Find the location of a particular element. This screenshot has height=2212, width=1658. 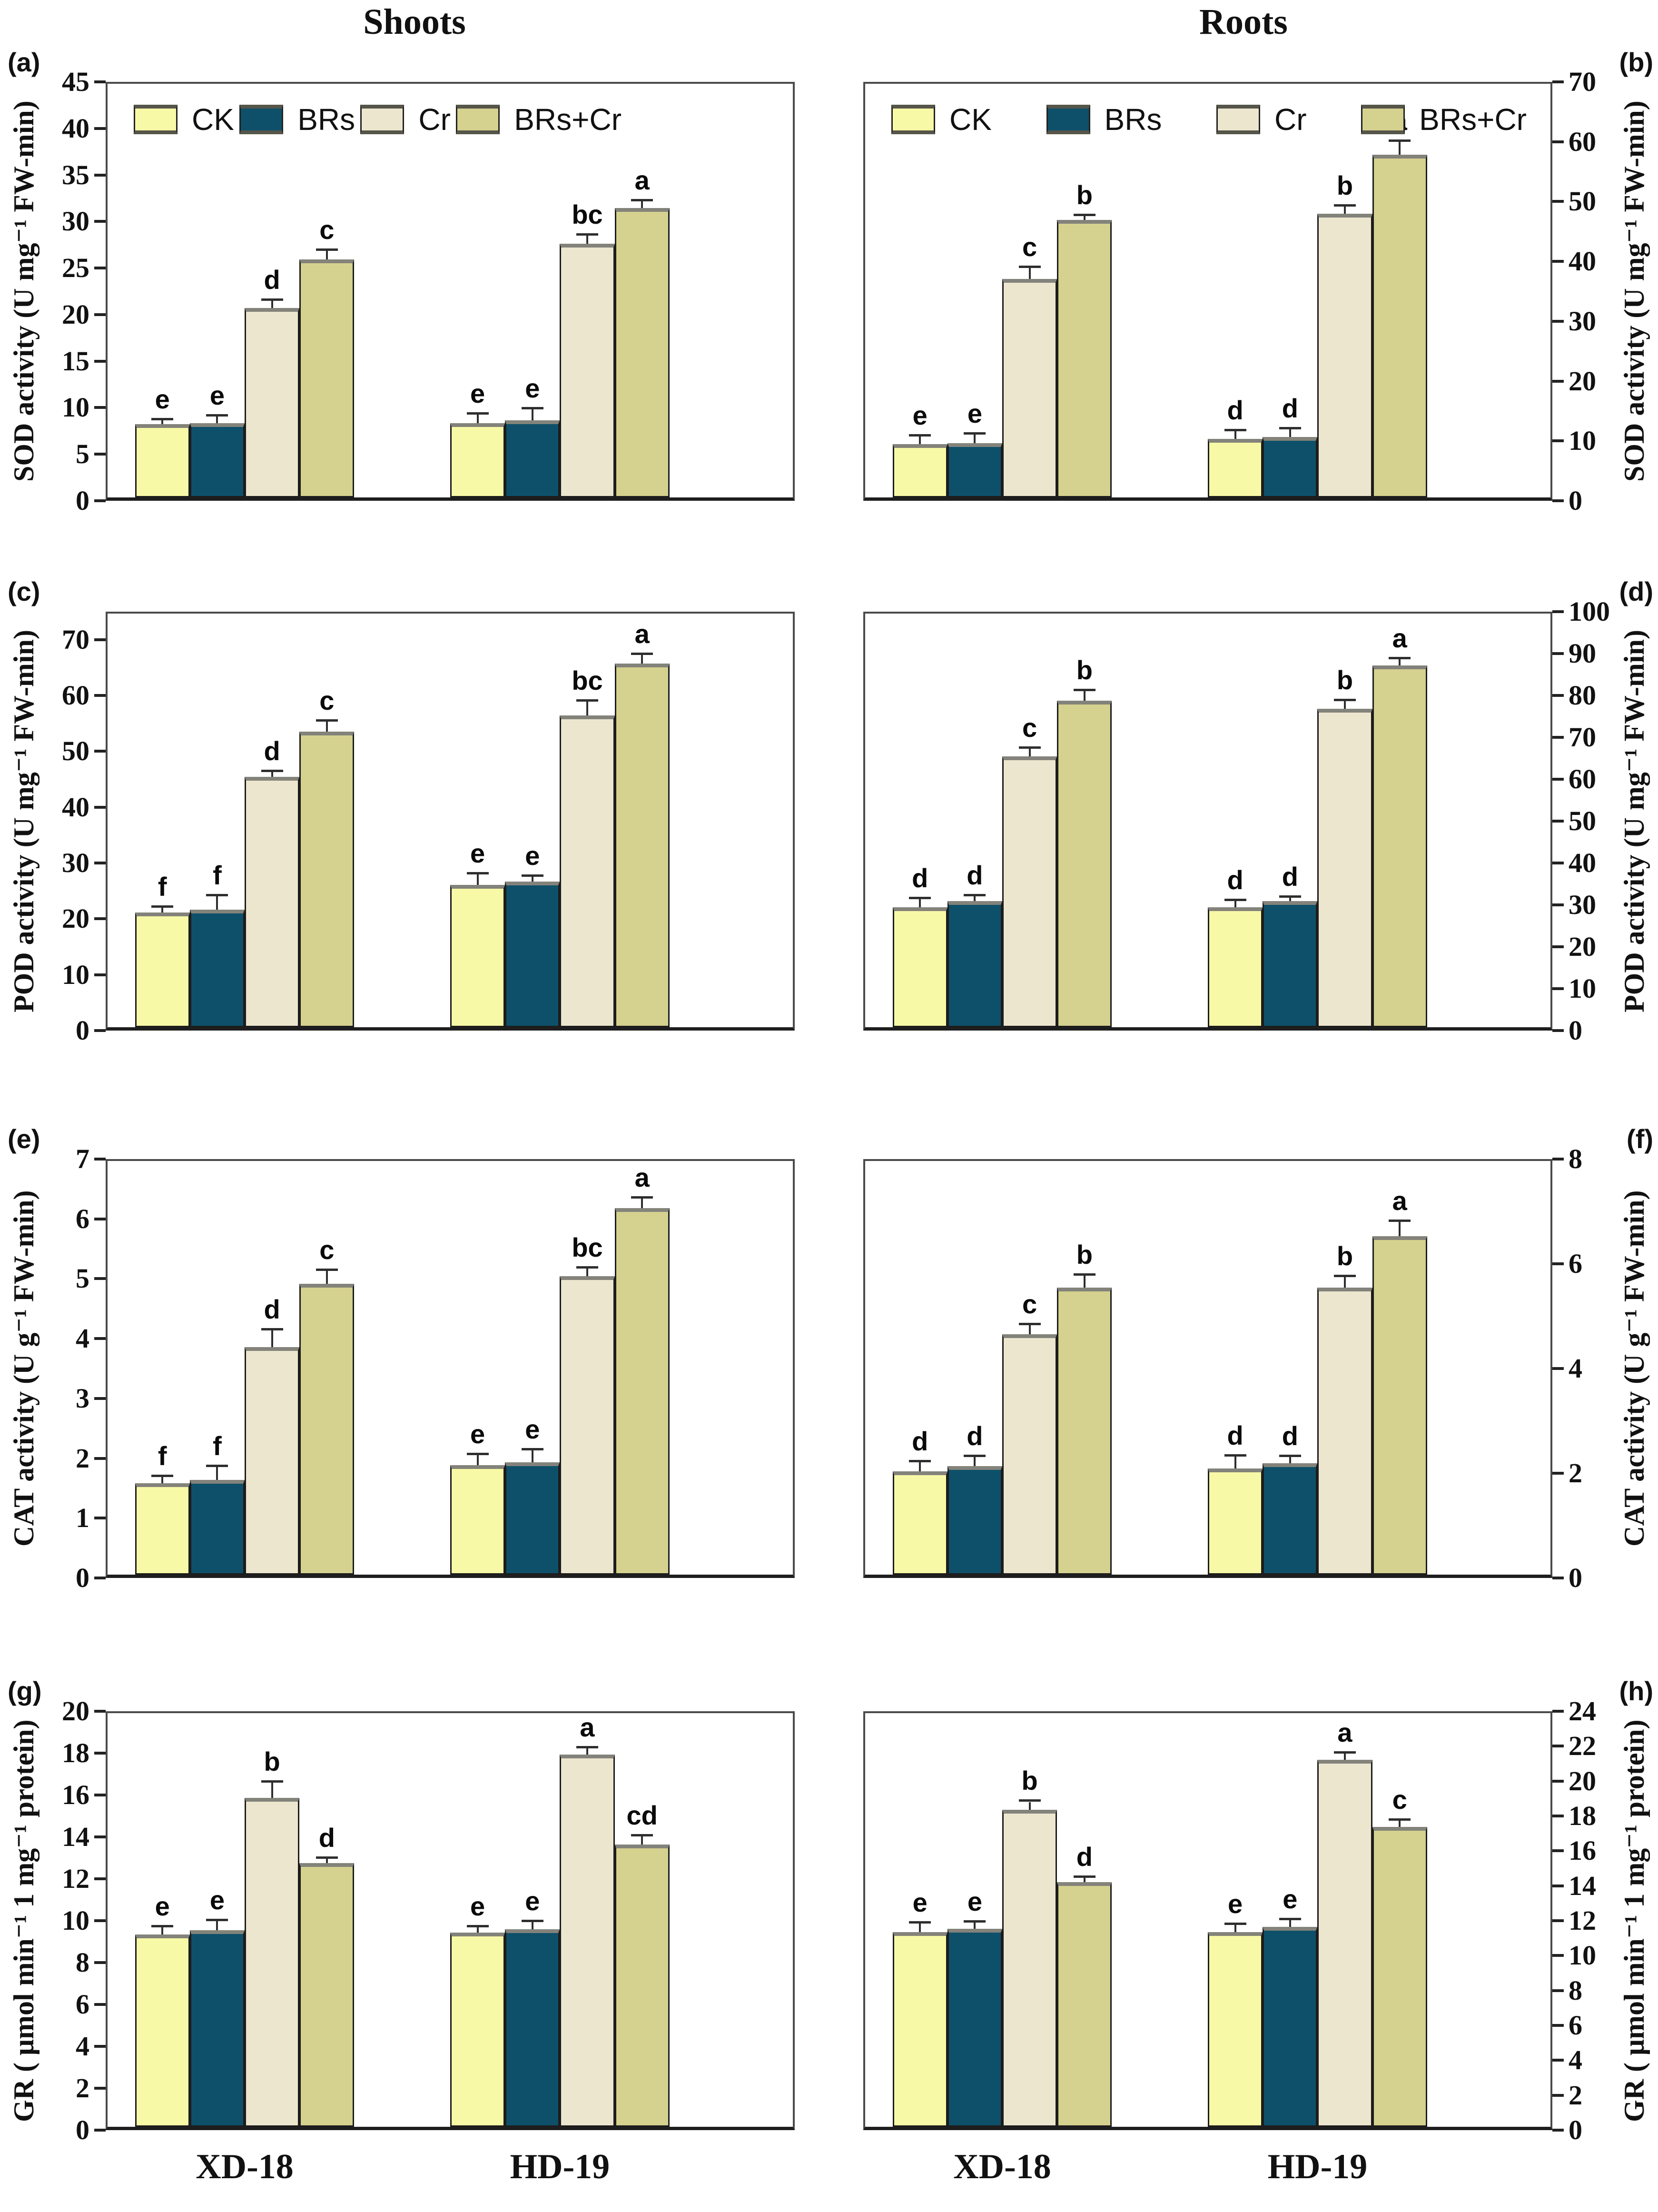

bar-XD-18-Cr is located at coordinates (272, 1461).